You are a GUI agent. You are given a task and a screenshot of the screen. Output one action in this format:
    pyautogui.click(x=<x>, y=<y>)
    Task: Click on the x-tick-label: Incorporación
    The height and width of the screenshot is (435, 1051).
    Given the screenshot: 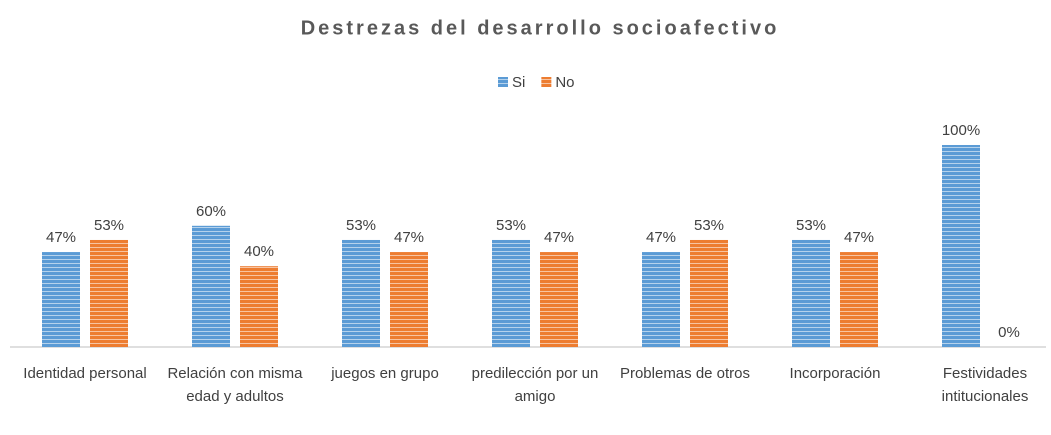 What is the action you would take?
    pyautogui.click(x=835, y=373)
    